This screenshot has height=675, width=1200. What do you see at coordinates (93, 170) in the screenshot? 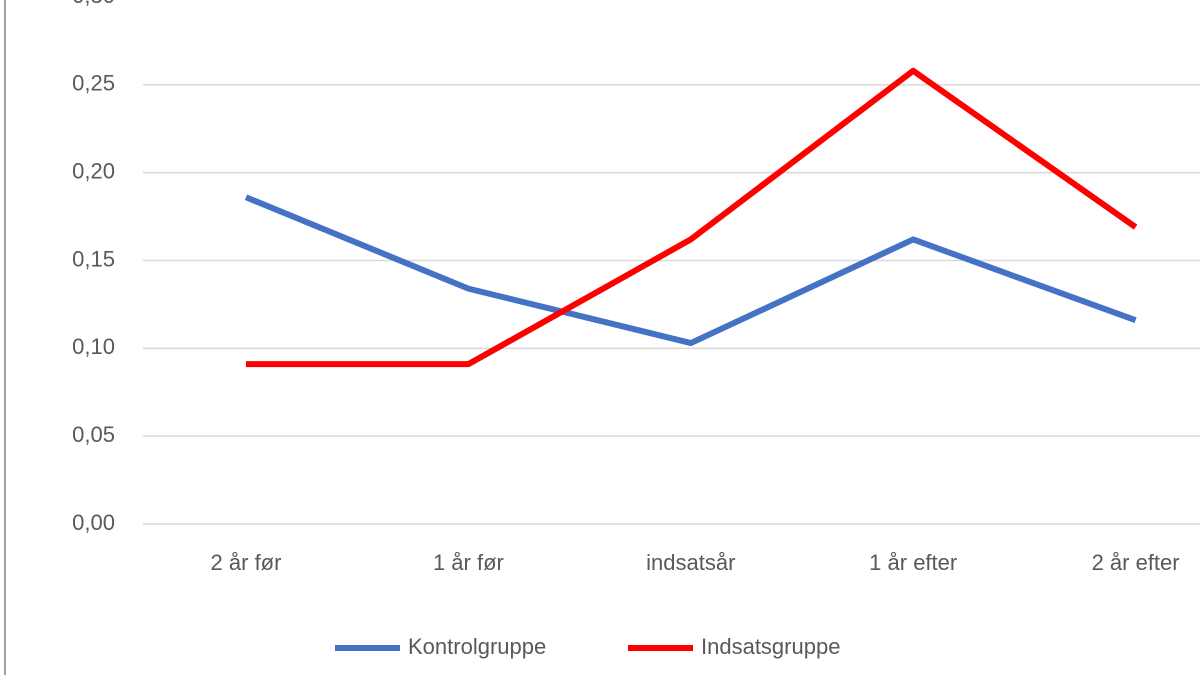
I see `y-tick-label: 0,20` at bounding box center [93, 170].